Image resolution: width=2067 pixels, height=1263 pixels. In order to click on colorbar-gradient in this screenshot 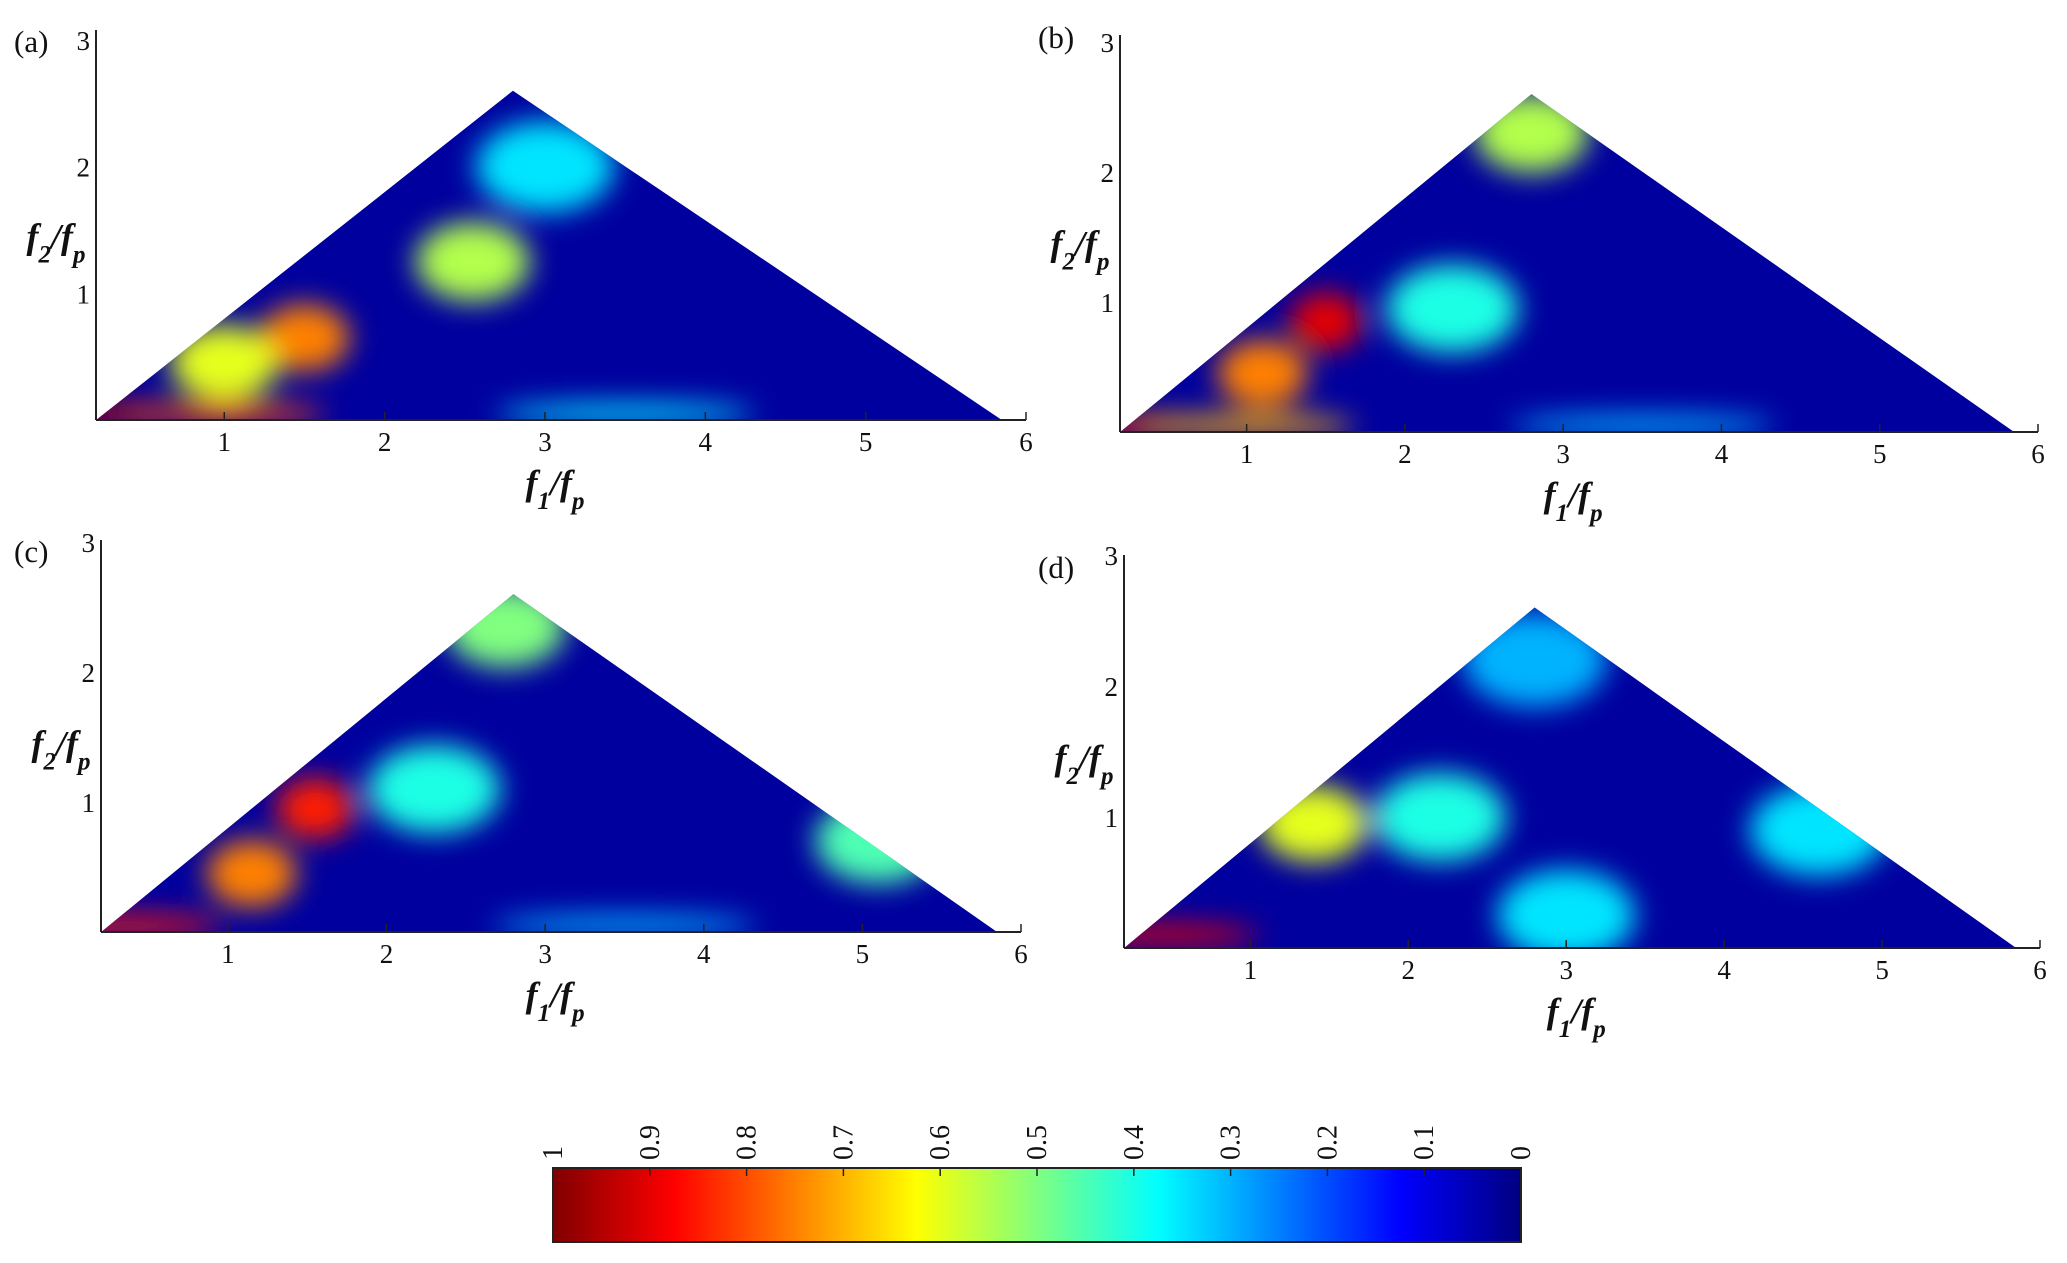, I will do `click(1037, 1205)`.